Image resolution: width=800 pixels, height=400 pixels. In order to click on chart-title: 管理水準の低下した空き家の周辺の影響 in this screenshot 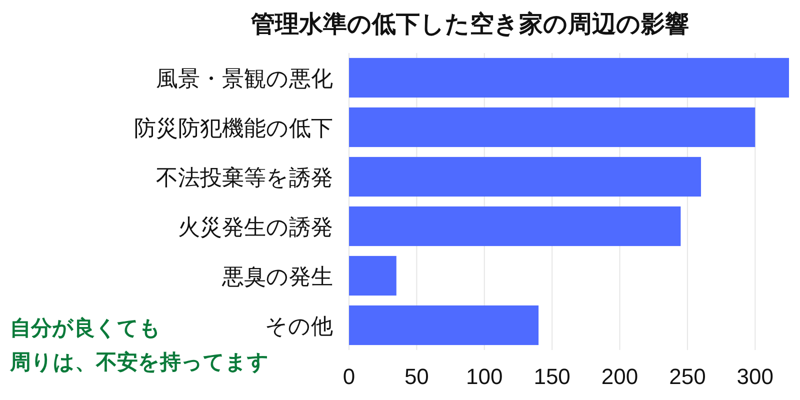, I will do `click(469, 24)`.